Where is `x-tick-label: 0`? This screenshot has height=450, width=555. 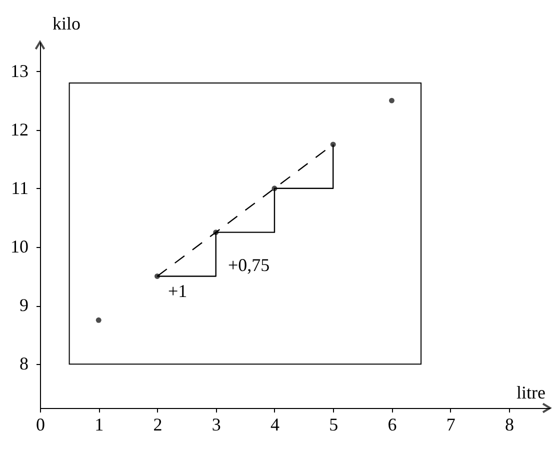 x-tick-label: 0 is located at coordinates (40, 424).